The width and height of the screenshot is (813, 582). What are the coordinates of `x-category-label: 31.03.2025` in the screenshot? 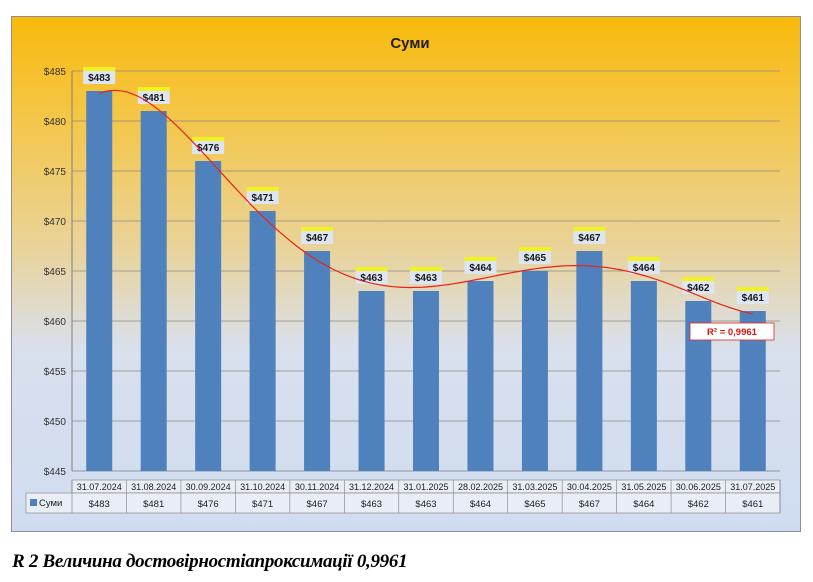 It's located at (534, 487).